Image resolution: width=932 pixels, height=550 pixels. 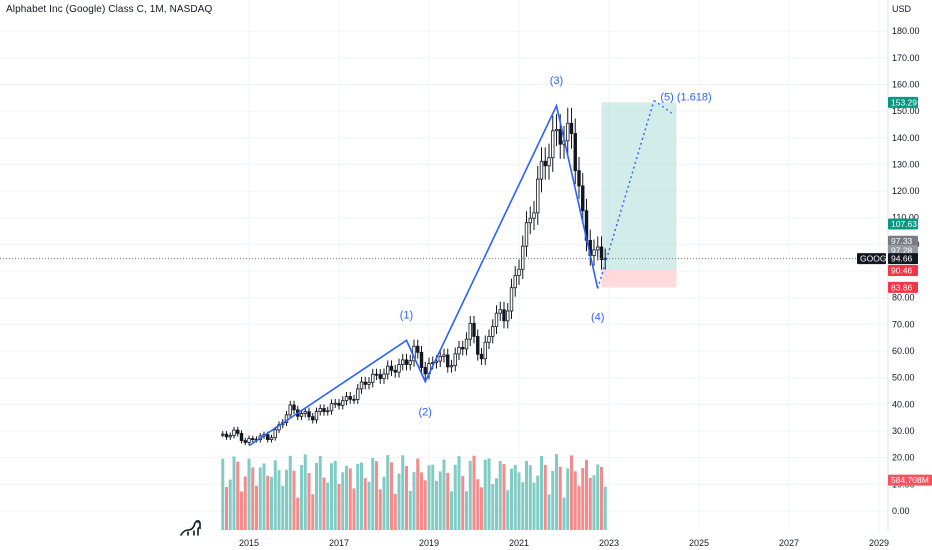 What do you see at coordinates (903, 404) in the screenshot?
I see `y-tick-label: 40.00` at bounding box center [903, 404].